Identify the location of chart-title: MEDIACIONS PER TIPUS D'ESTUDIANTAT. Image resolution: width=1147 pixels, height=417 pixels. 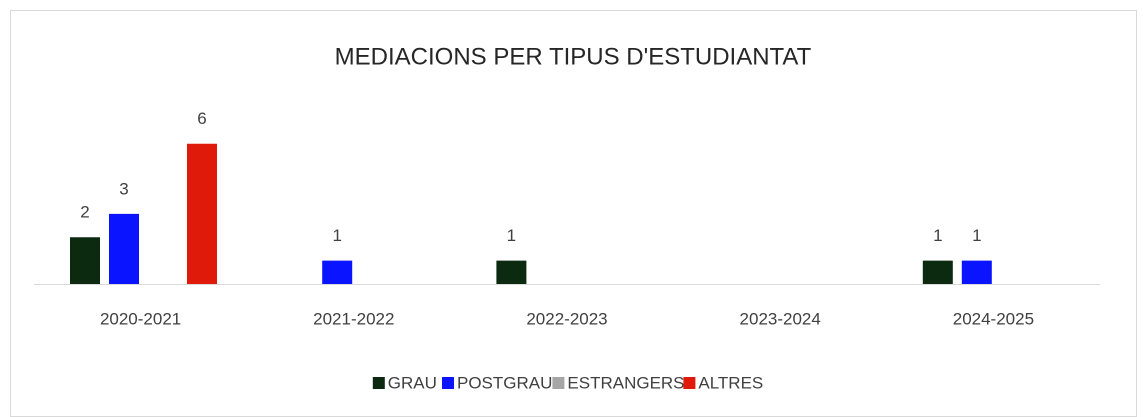
(573, 56).